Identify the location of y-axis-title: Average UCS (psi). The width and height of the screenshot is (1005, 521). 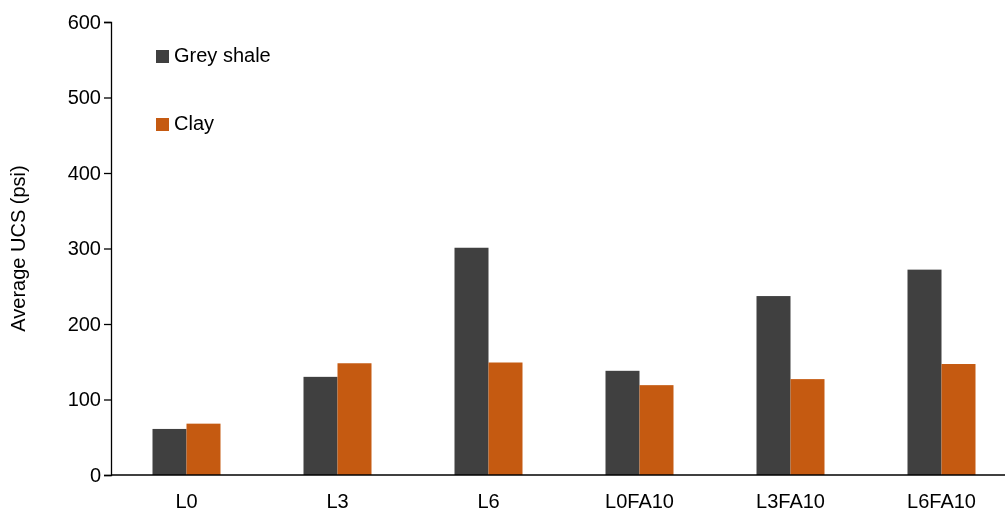
(18, 248).